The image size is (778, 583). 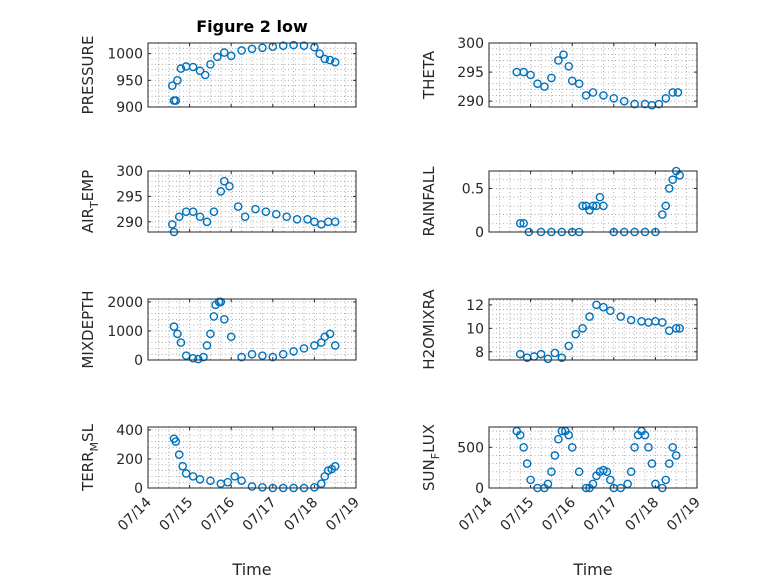 What do you see at coordinates (135, 514) in the screenshot?
I see `x-tick-label: 07/14` at bounding box center [135, 514].